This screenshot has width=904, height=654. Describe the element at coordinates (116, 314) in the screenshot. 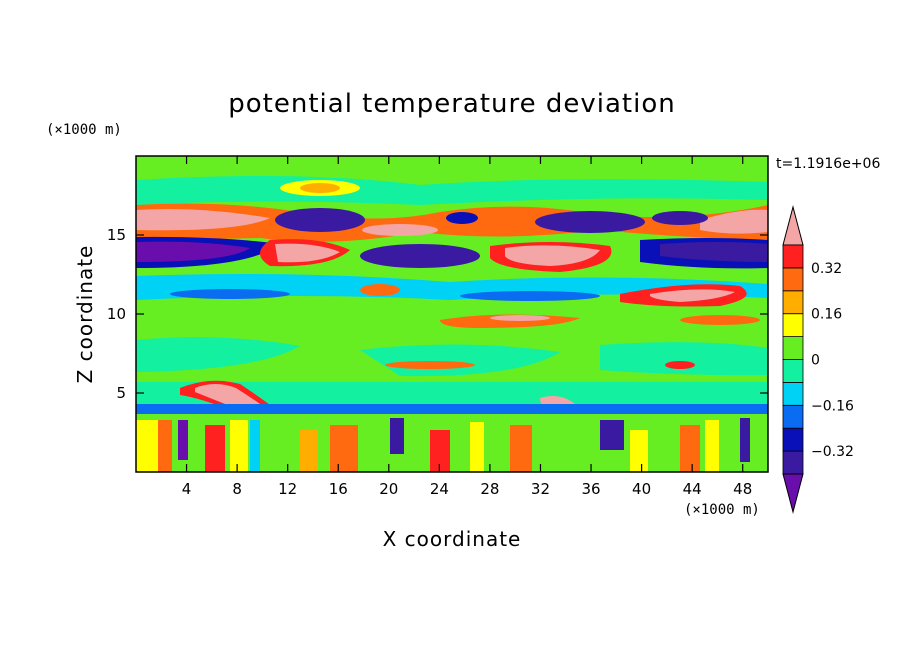

I see `y-tick-label: 10` at that location.